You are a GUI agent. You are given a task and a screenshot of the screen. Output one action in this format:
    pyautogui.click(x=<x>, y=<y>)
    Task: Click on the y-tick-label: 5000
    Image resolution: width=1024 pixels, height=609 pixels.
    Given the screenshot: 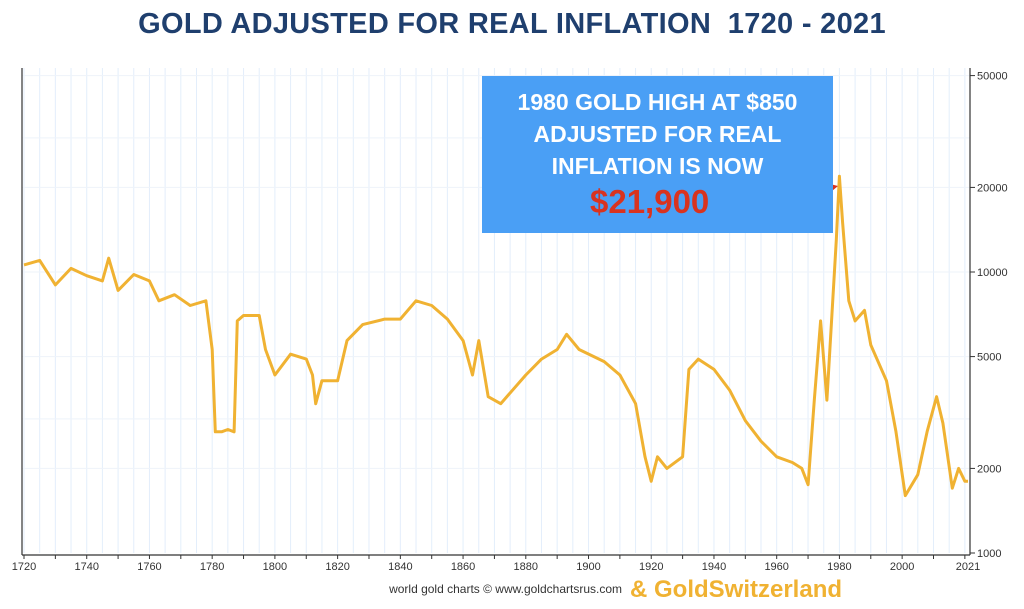 What is the action you would take?
    pyautogui.click(x=989, y=358)
    